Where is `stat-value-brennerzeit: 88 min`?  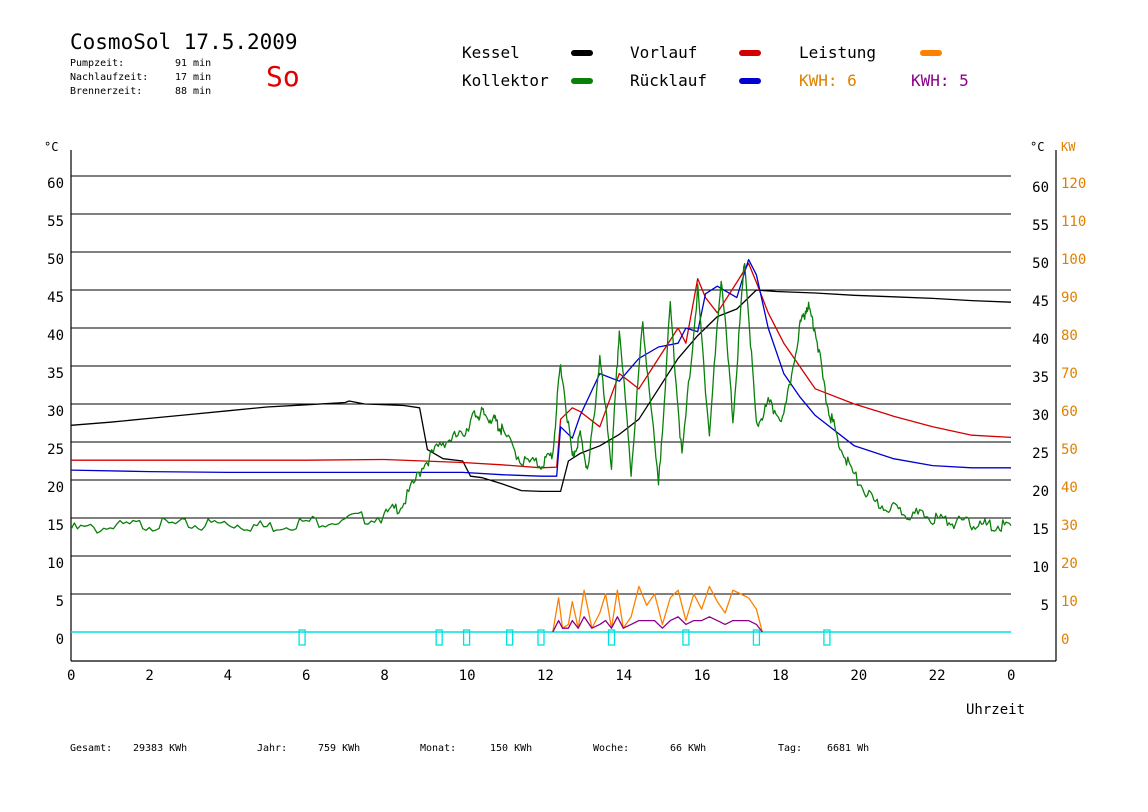 stat-value-brennerzeit: 88 min is located at coordinates (193, 91).